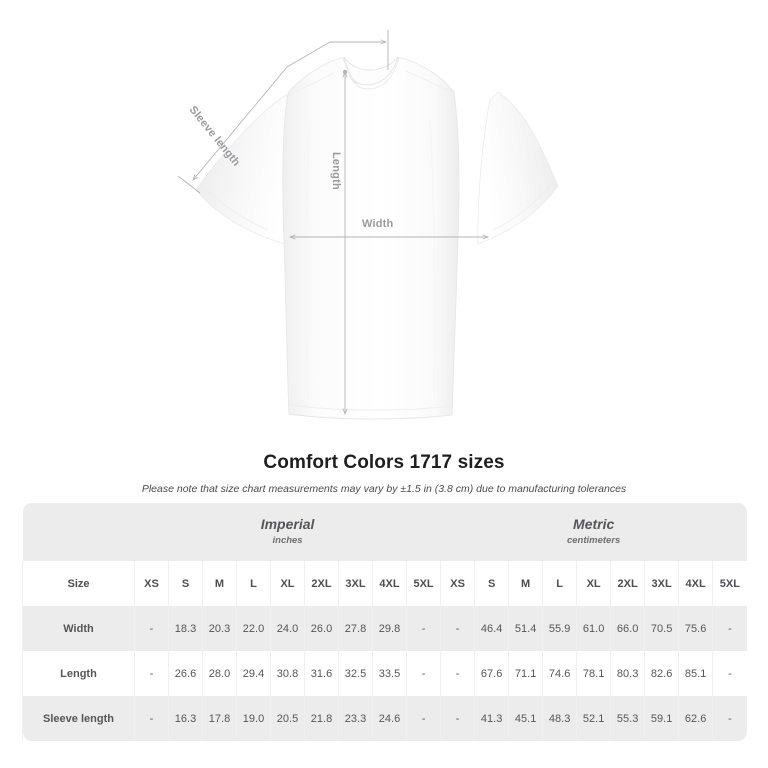 The height and width of the screenshot is (768, 768). What do you see at coordinates (729, 583) in the screenshot?
I see `size-header-metric-5xl: 5XL` at bounding box center [729, 583].